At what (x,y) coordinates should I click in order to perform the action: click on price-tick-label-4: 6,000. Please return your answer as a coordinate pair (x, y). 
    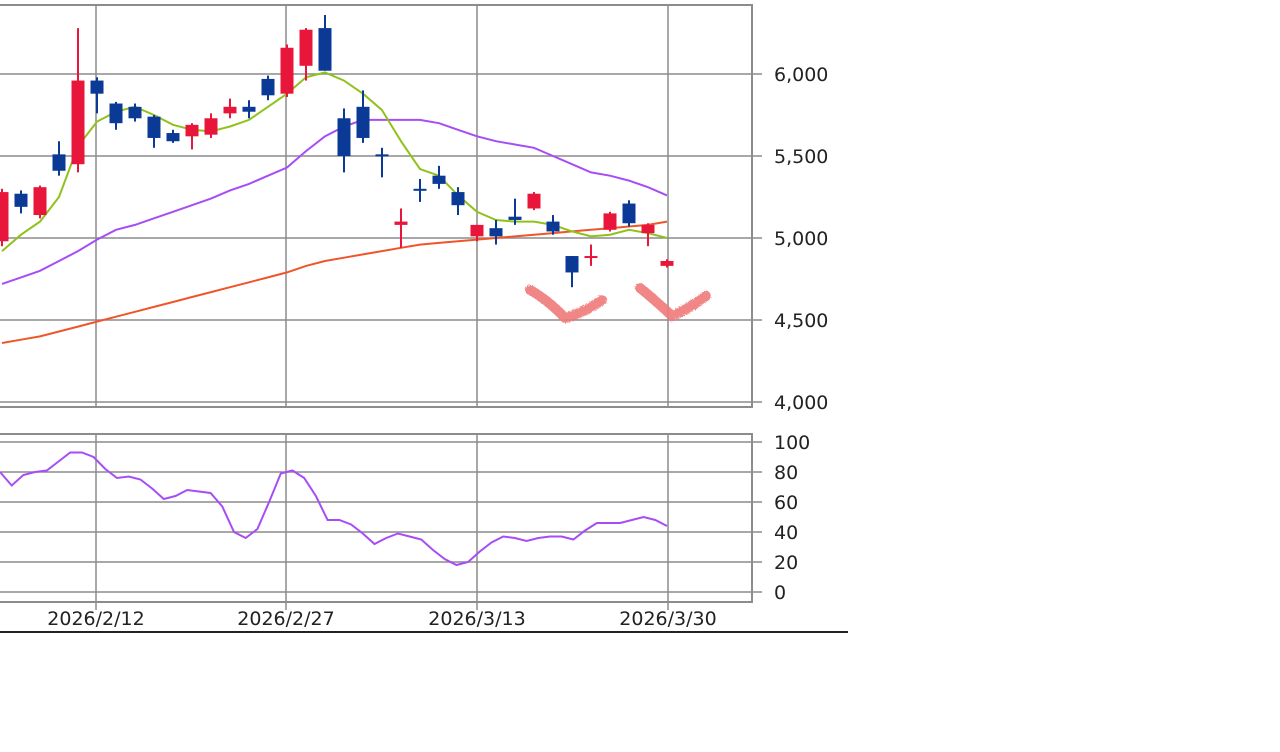
    Looking at the image, I should click on (801, 75).